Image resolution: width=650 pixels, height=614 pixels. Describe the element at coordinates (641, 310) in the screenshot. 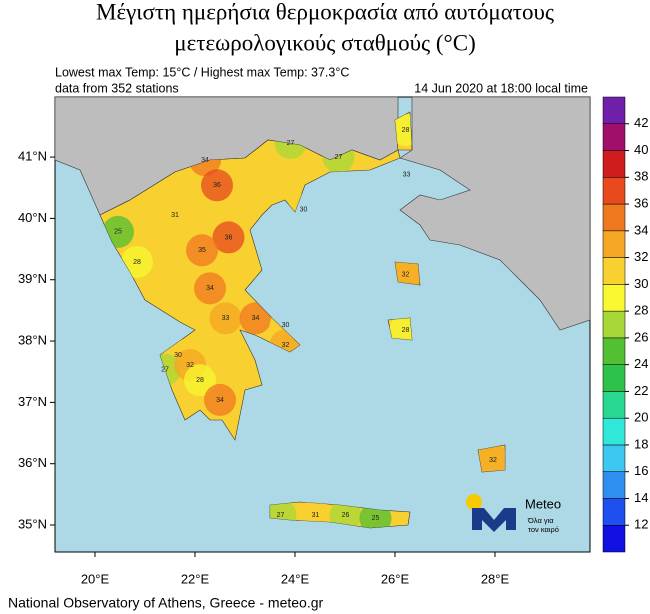

I see `colorbar-tick-label: 28` at that location.